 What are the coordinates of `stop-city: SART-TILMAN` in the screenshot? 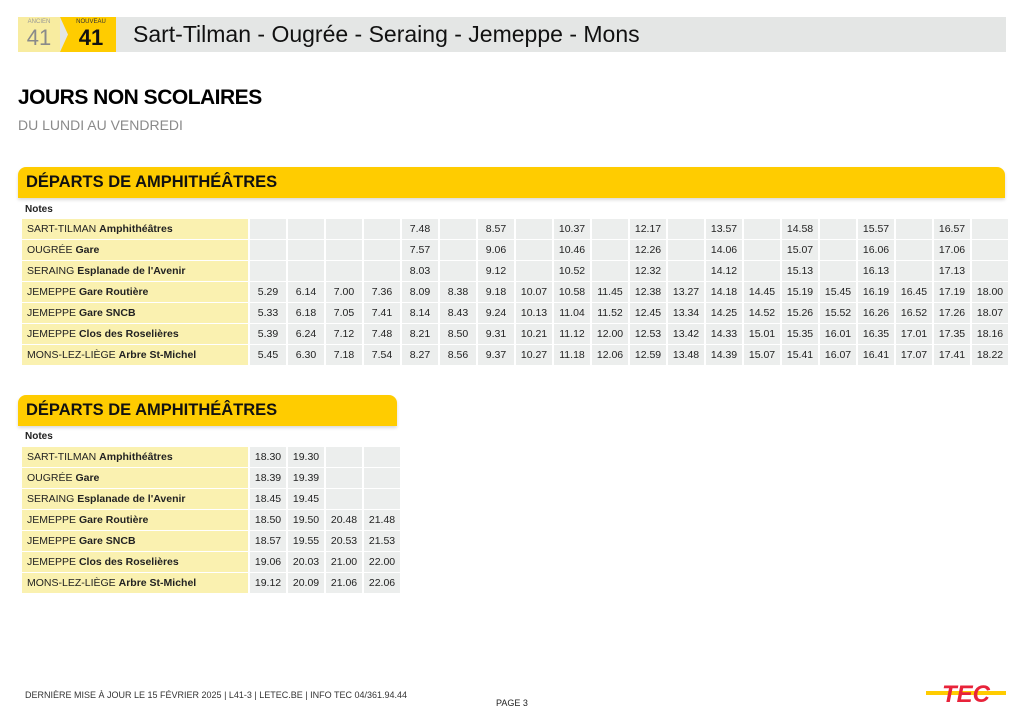 It's located at (62, 229).